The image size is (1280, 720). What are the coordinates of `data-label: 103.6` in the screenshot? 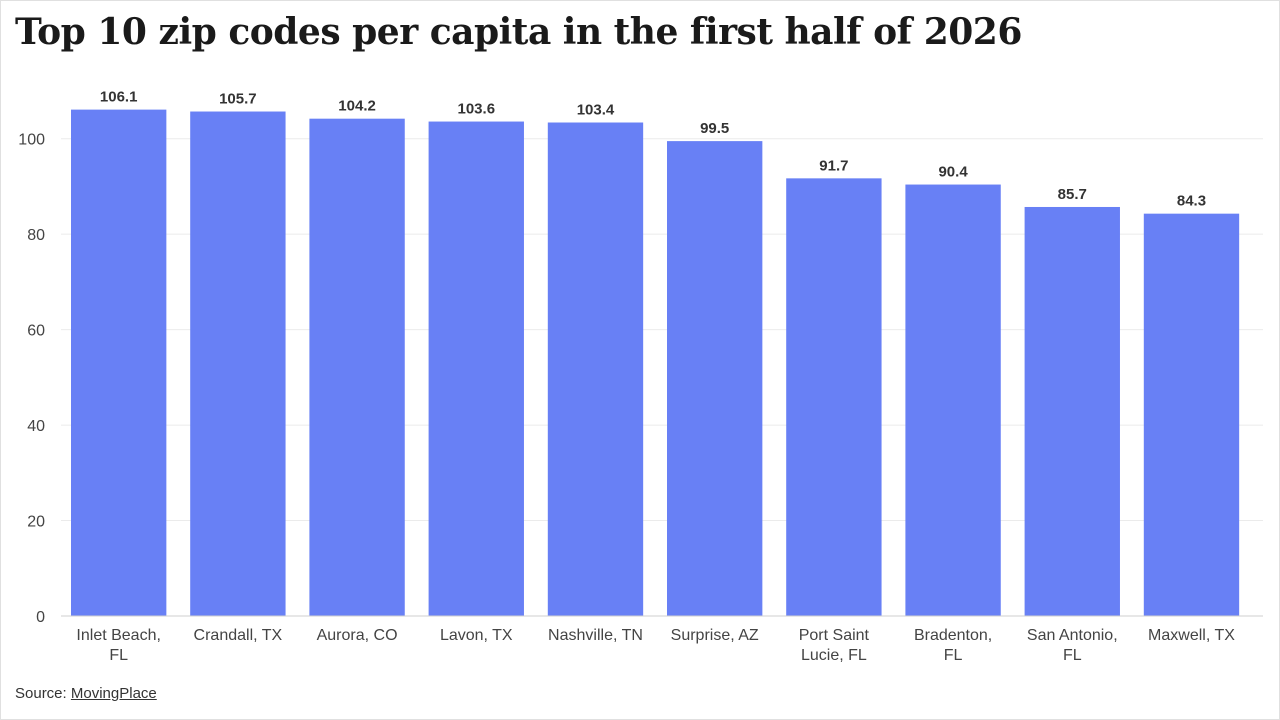 It's located at (477, 109).